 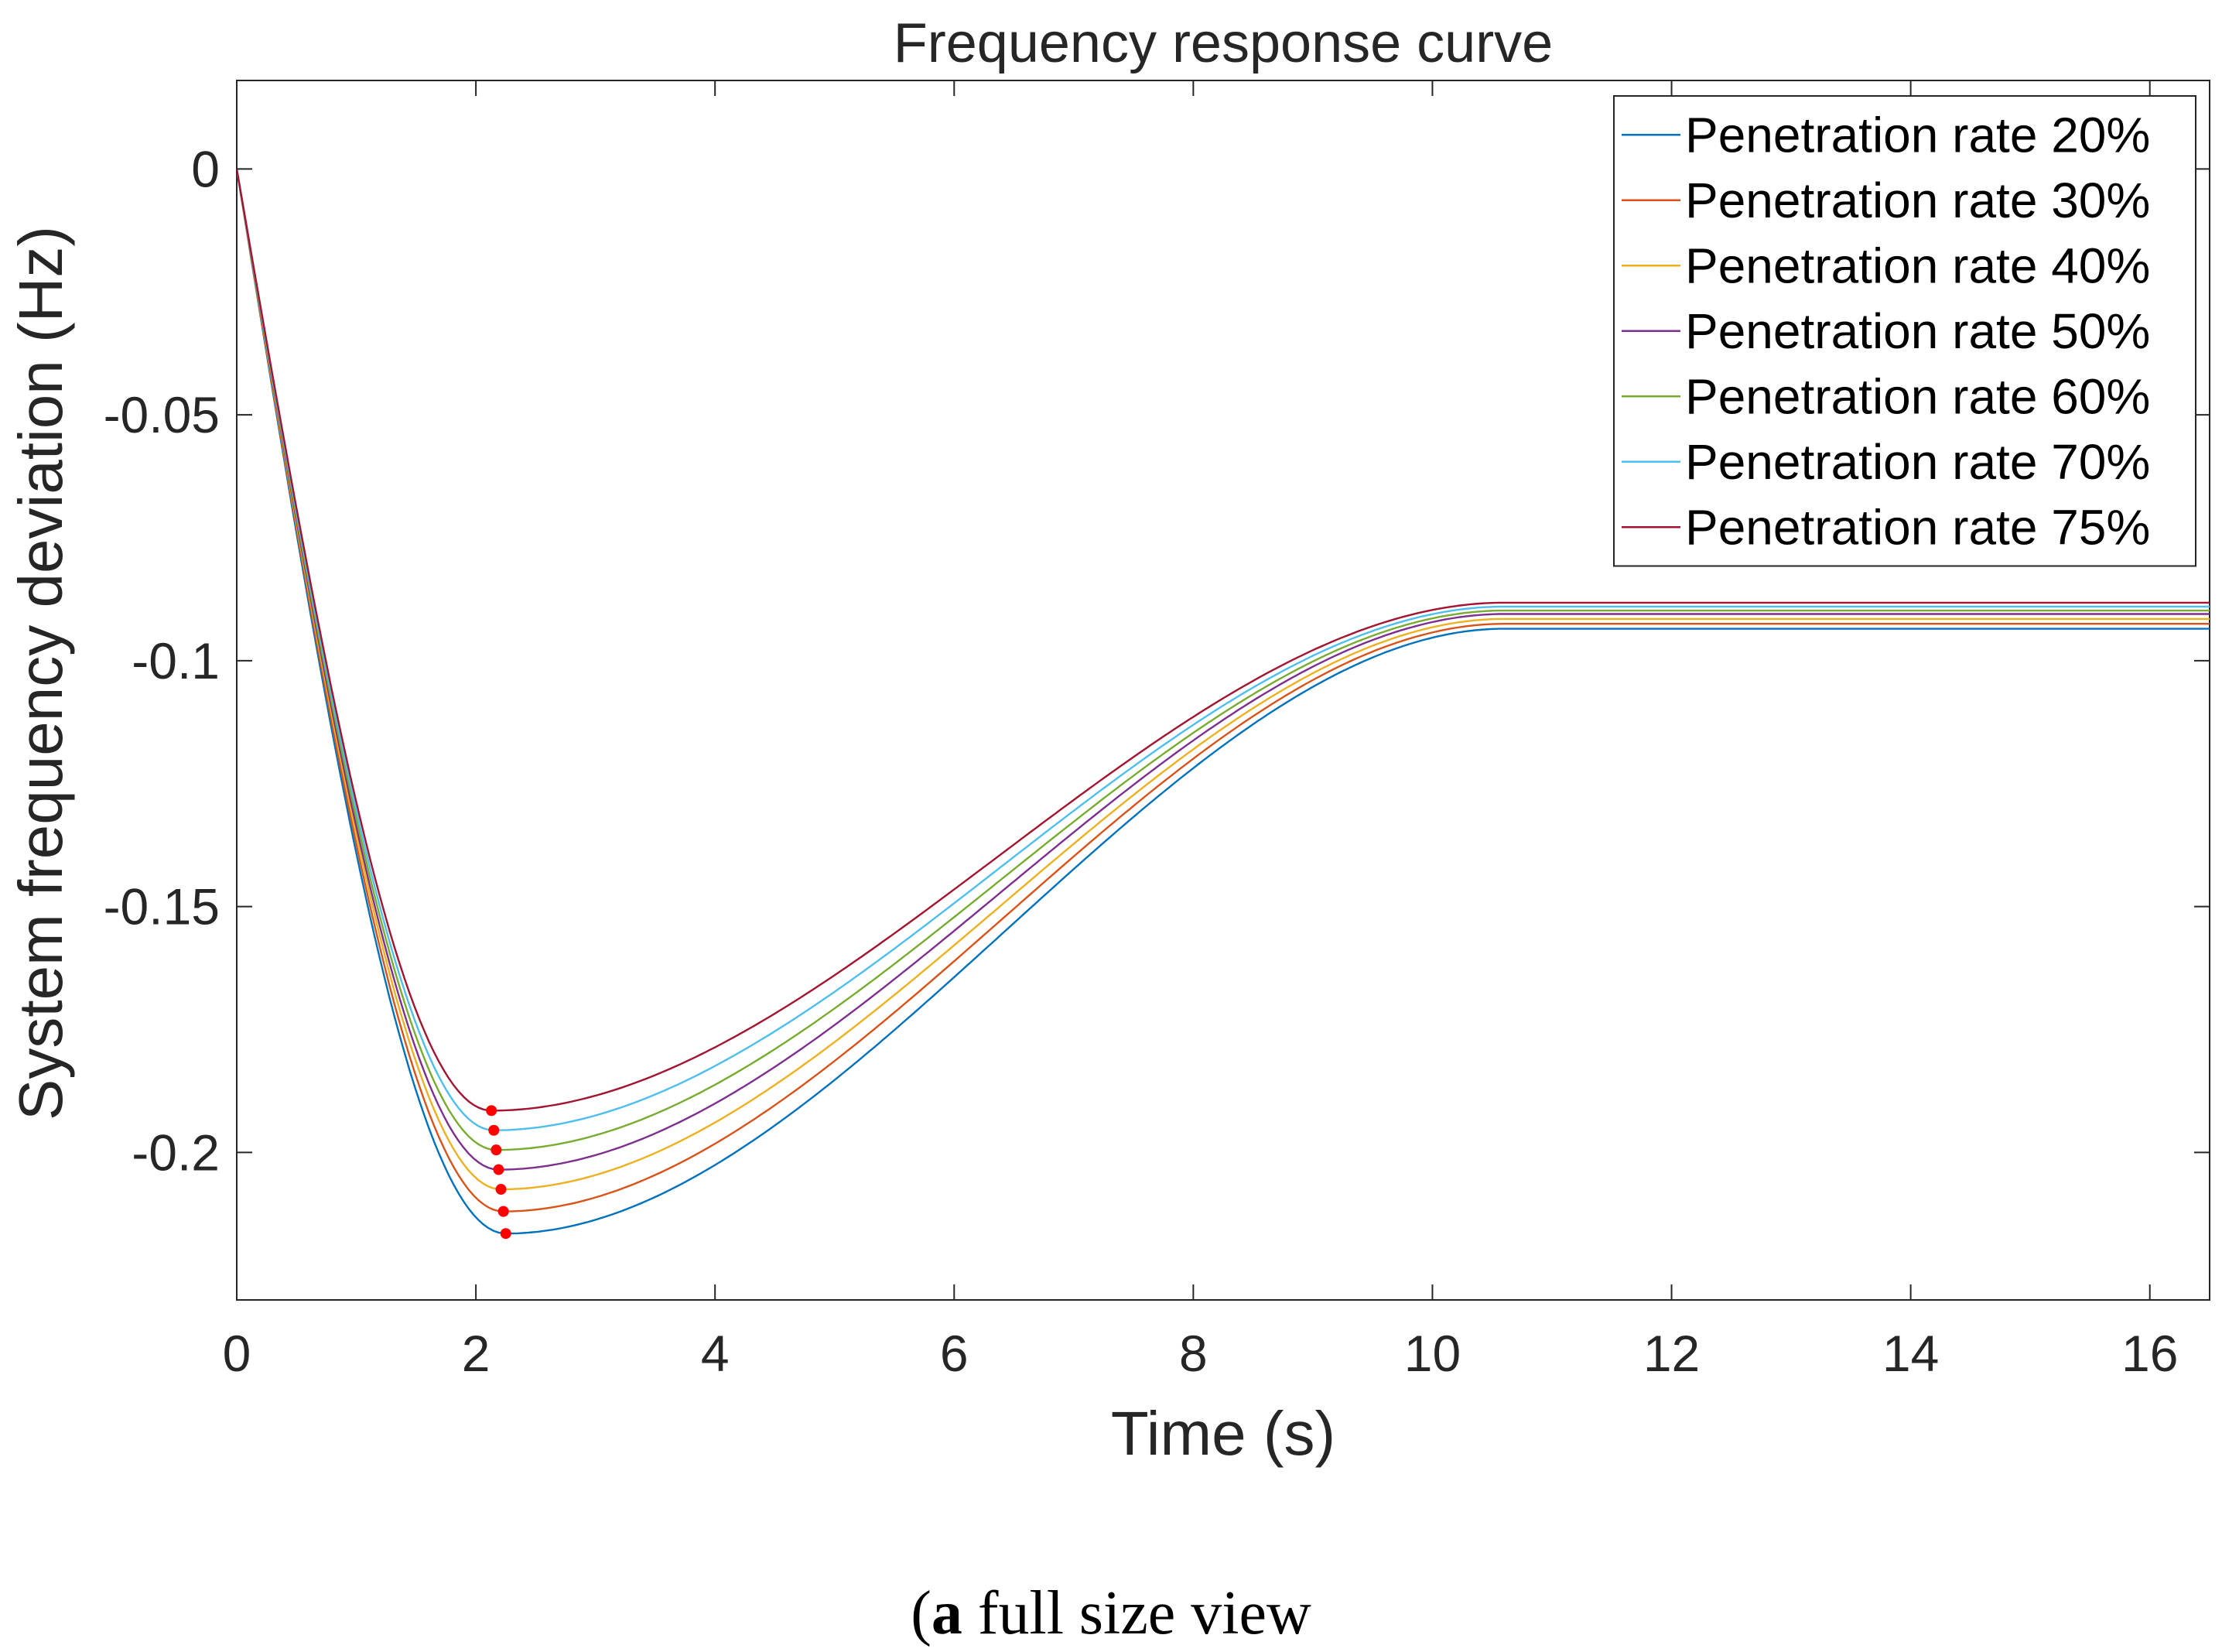 What do you see at coordinates (162, 906) in the screenshot?
I see `y-tick-label: -0.15` at bounding box center [162, 906].